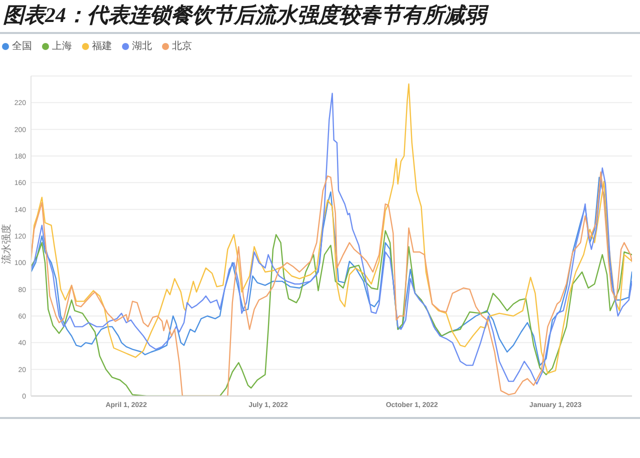 The width and height of the screenshot is (640, 458). I want to click on legend-label: 福建, so click(102, 46).